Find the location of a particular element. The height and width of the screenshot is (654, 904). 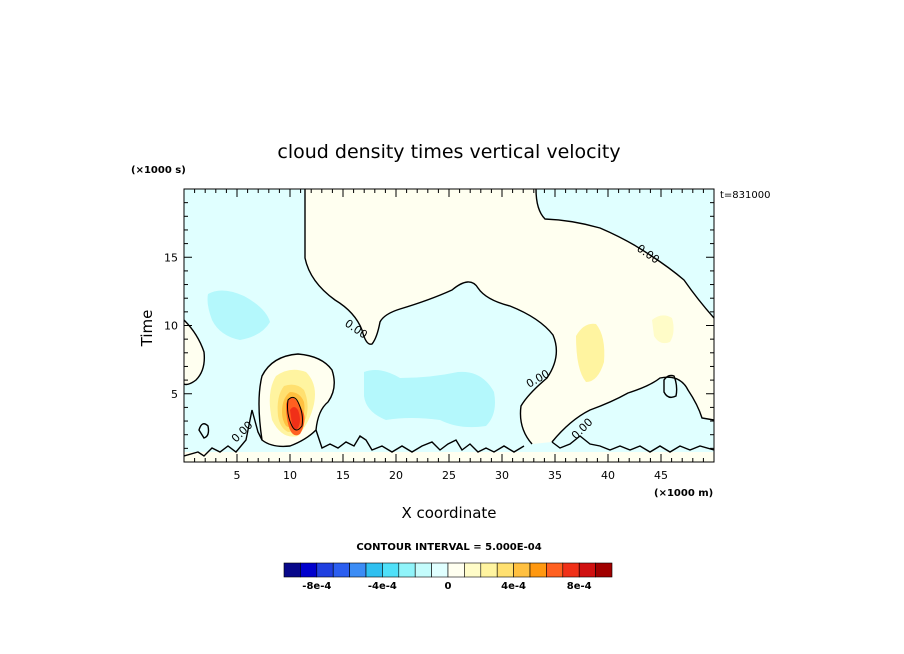

colorbar: -8e-4 -4e-4 0 4e-4 8e-4 is located at coordinates (448, 577).